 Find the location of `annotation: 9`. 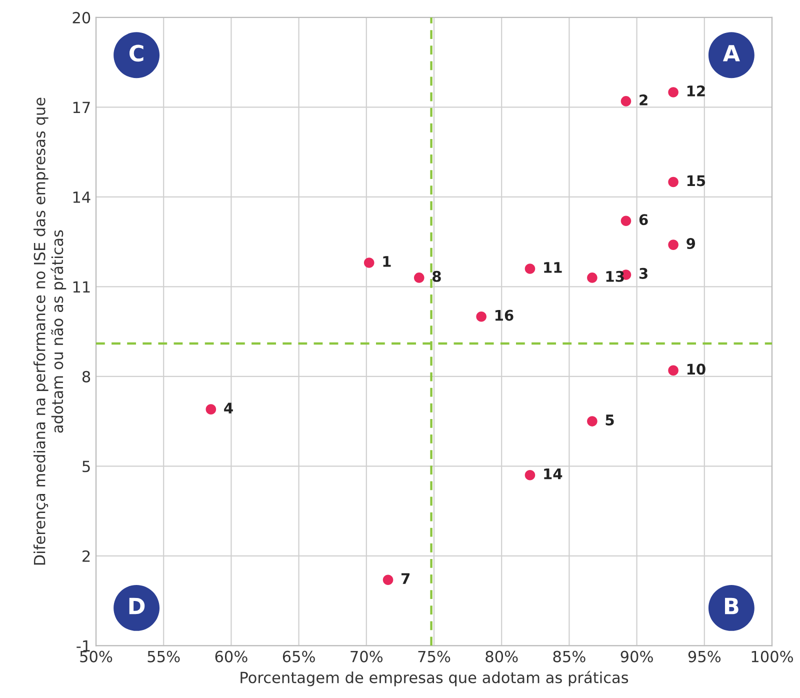

annotation: 9 is located at coordinates (691, 244).